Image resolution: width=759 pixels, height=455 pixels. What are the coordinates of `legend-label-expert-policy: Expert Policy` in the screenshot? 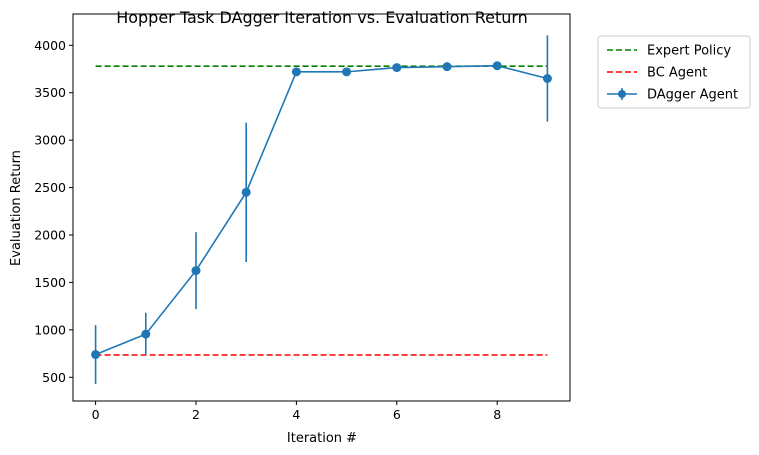 It's located at (689, 51).